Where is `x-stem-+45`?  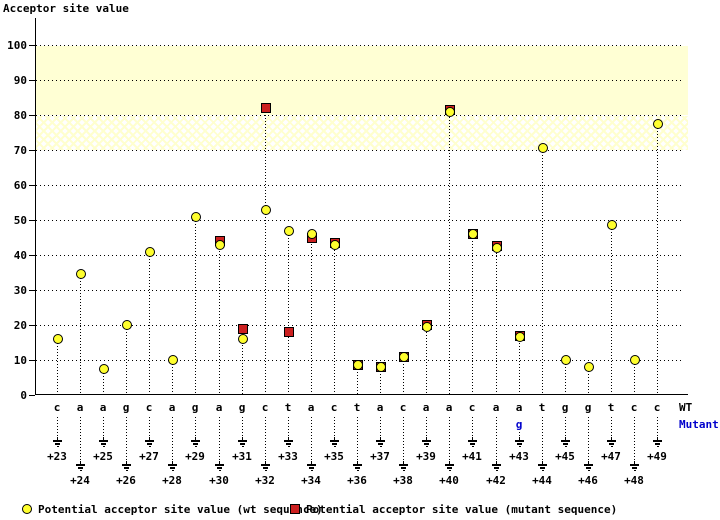
x-stem-+45 is located at coordinates (565, 427).